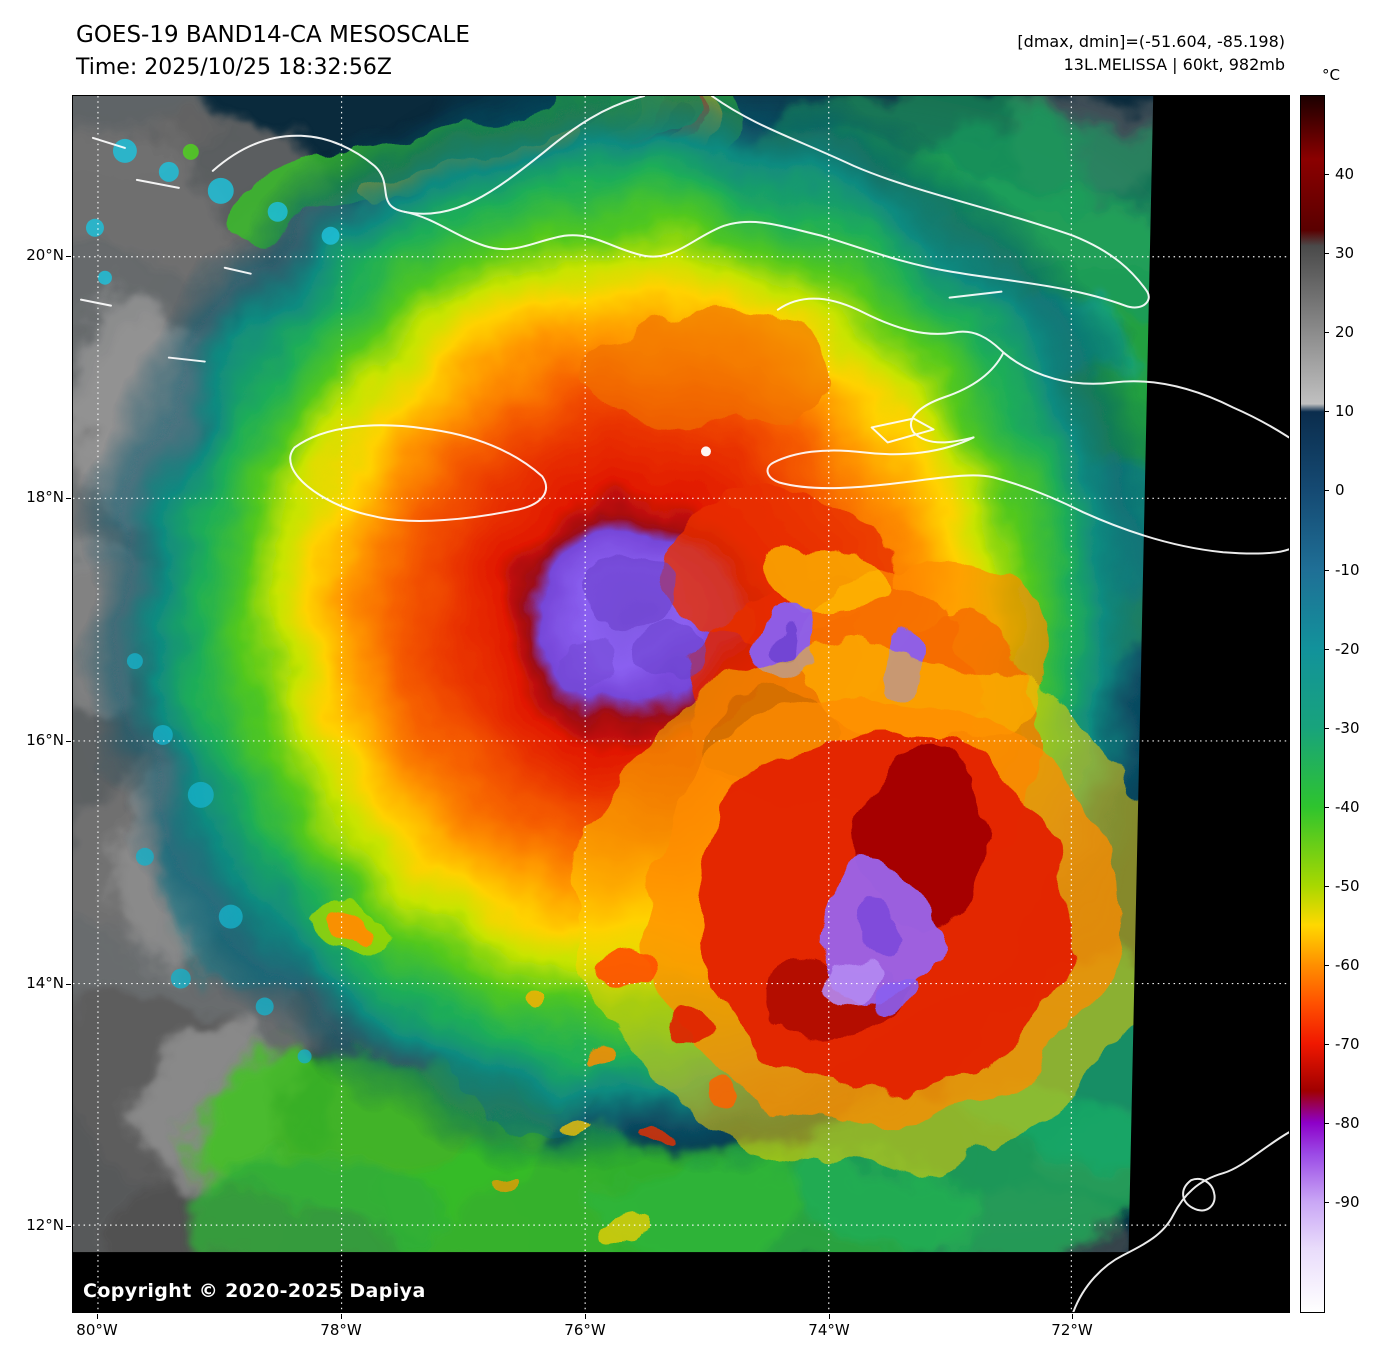 This screenshot has height=1359, width=1390. I want to click on scattered-cells, so click(530, 1074).